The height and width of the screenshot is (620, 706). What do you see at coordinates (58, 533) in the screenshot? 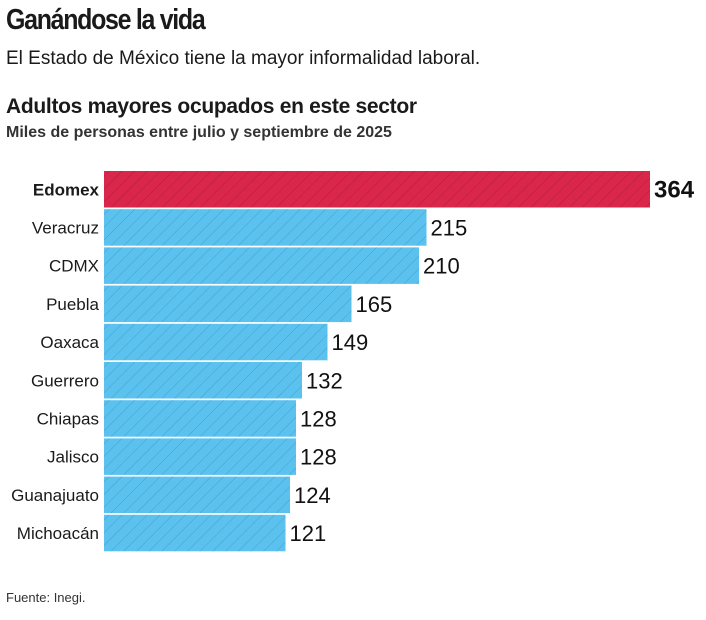
I see `category-label: Michoacán` at bounding box center [58, 533].